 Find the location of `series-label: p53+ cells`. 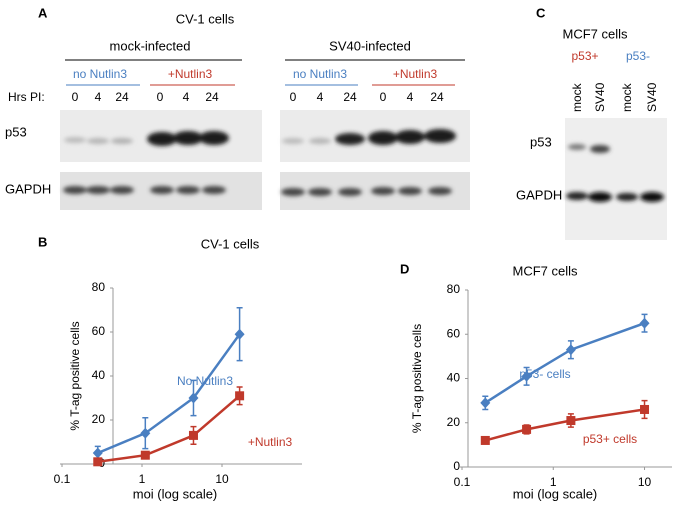

series-label: p53+ cells is located at coordinates (610, 439).